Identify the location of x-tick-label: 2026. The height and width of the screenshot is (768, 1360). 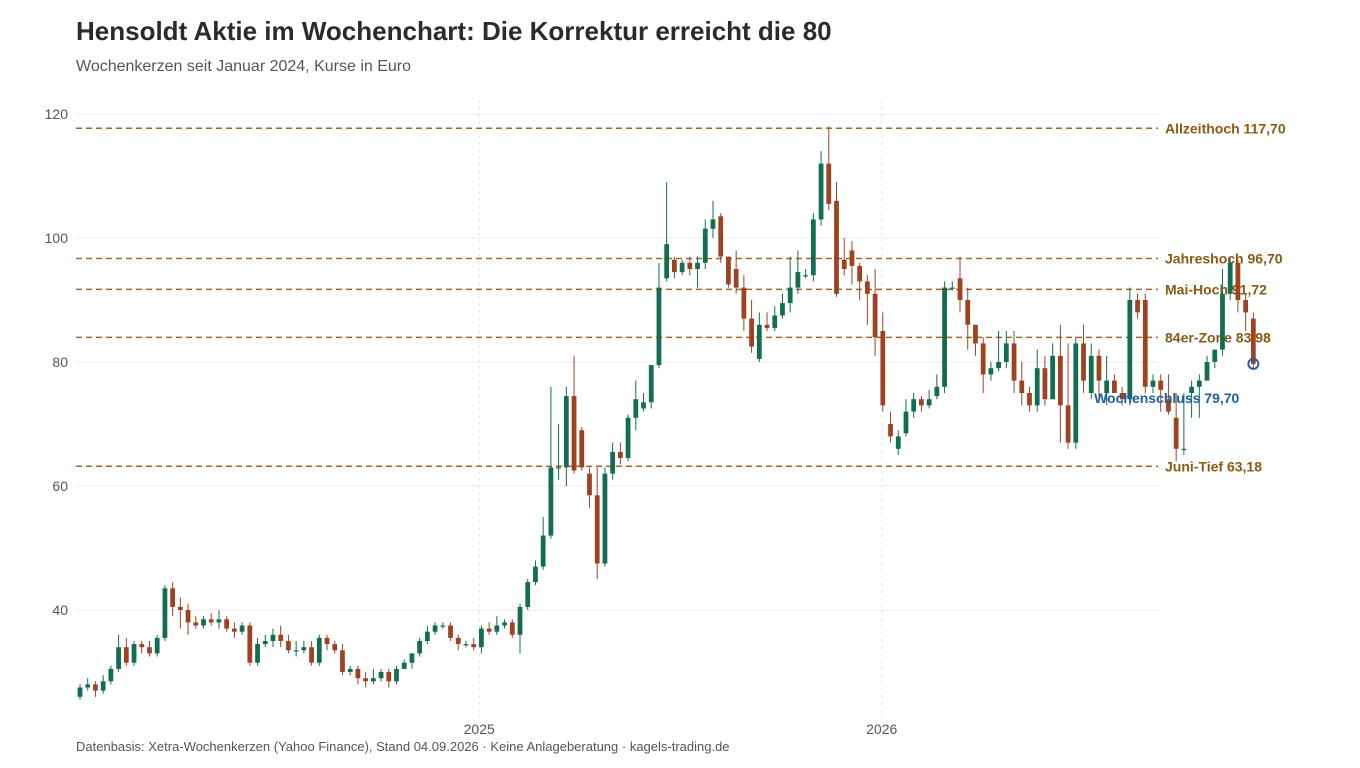
(881, 729).